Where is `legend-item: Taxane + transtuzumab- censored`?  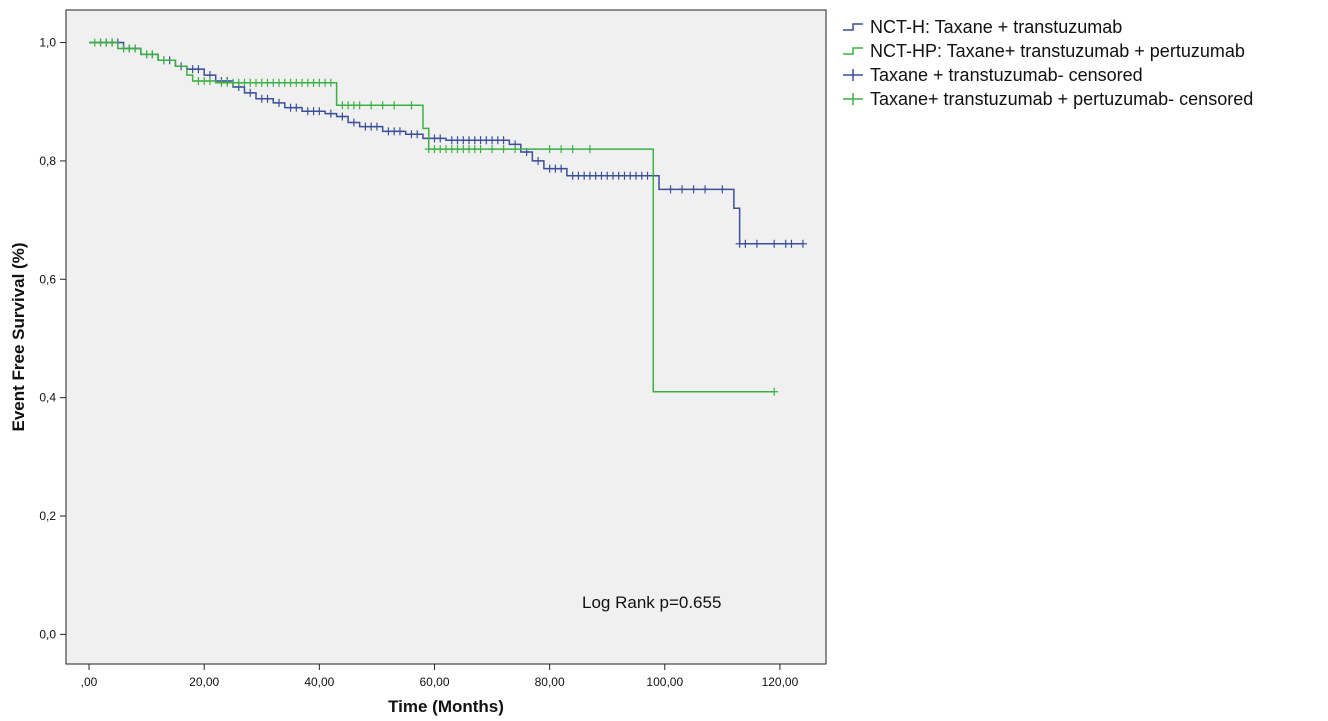 legend-item: Taxane + transtuzumab- censored is located at coordinates (993, 75).